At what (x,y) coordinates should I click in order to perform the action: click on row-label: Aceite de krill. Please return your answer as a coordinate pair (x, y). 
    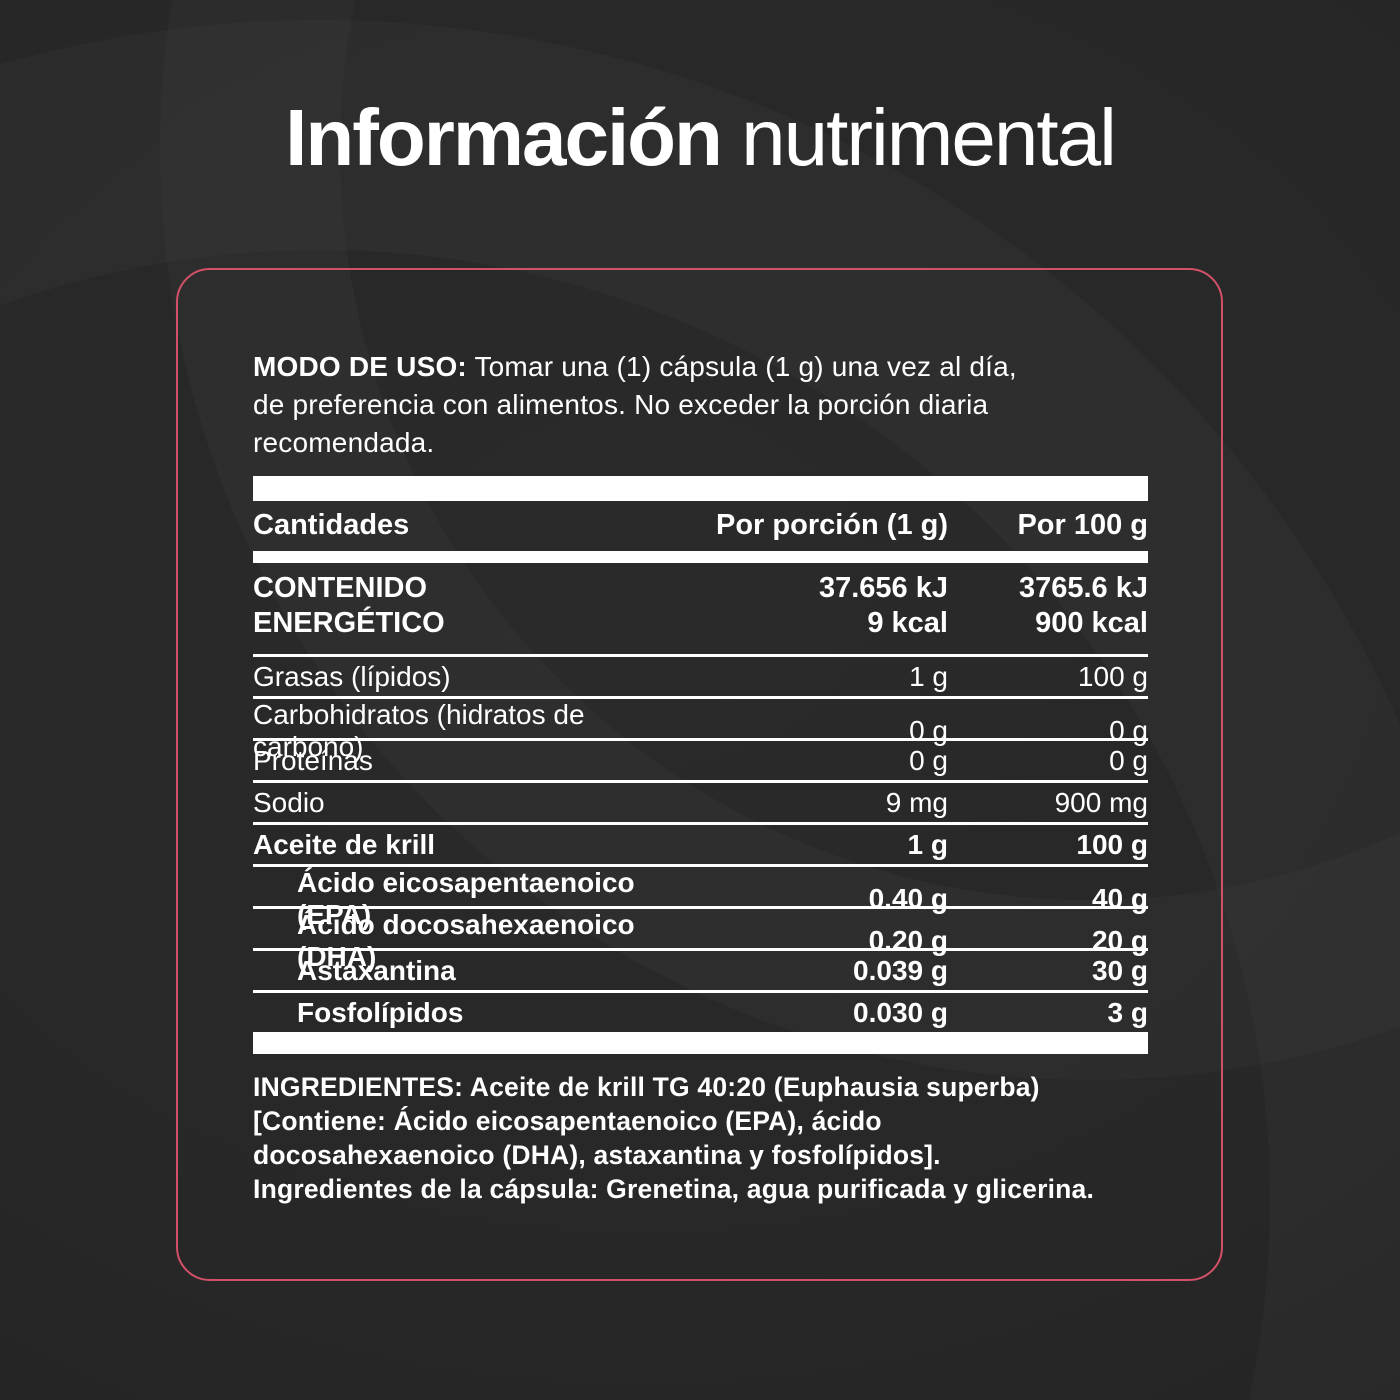
    Looking at the image, I should click on (344, 844).